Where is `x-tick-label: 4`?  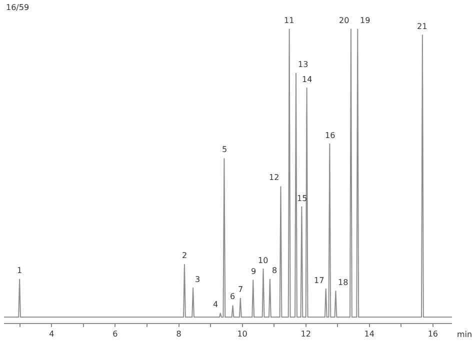 x-tick-label: 4 is located at coordinates (51, 334).